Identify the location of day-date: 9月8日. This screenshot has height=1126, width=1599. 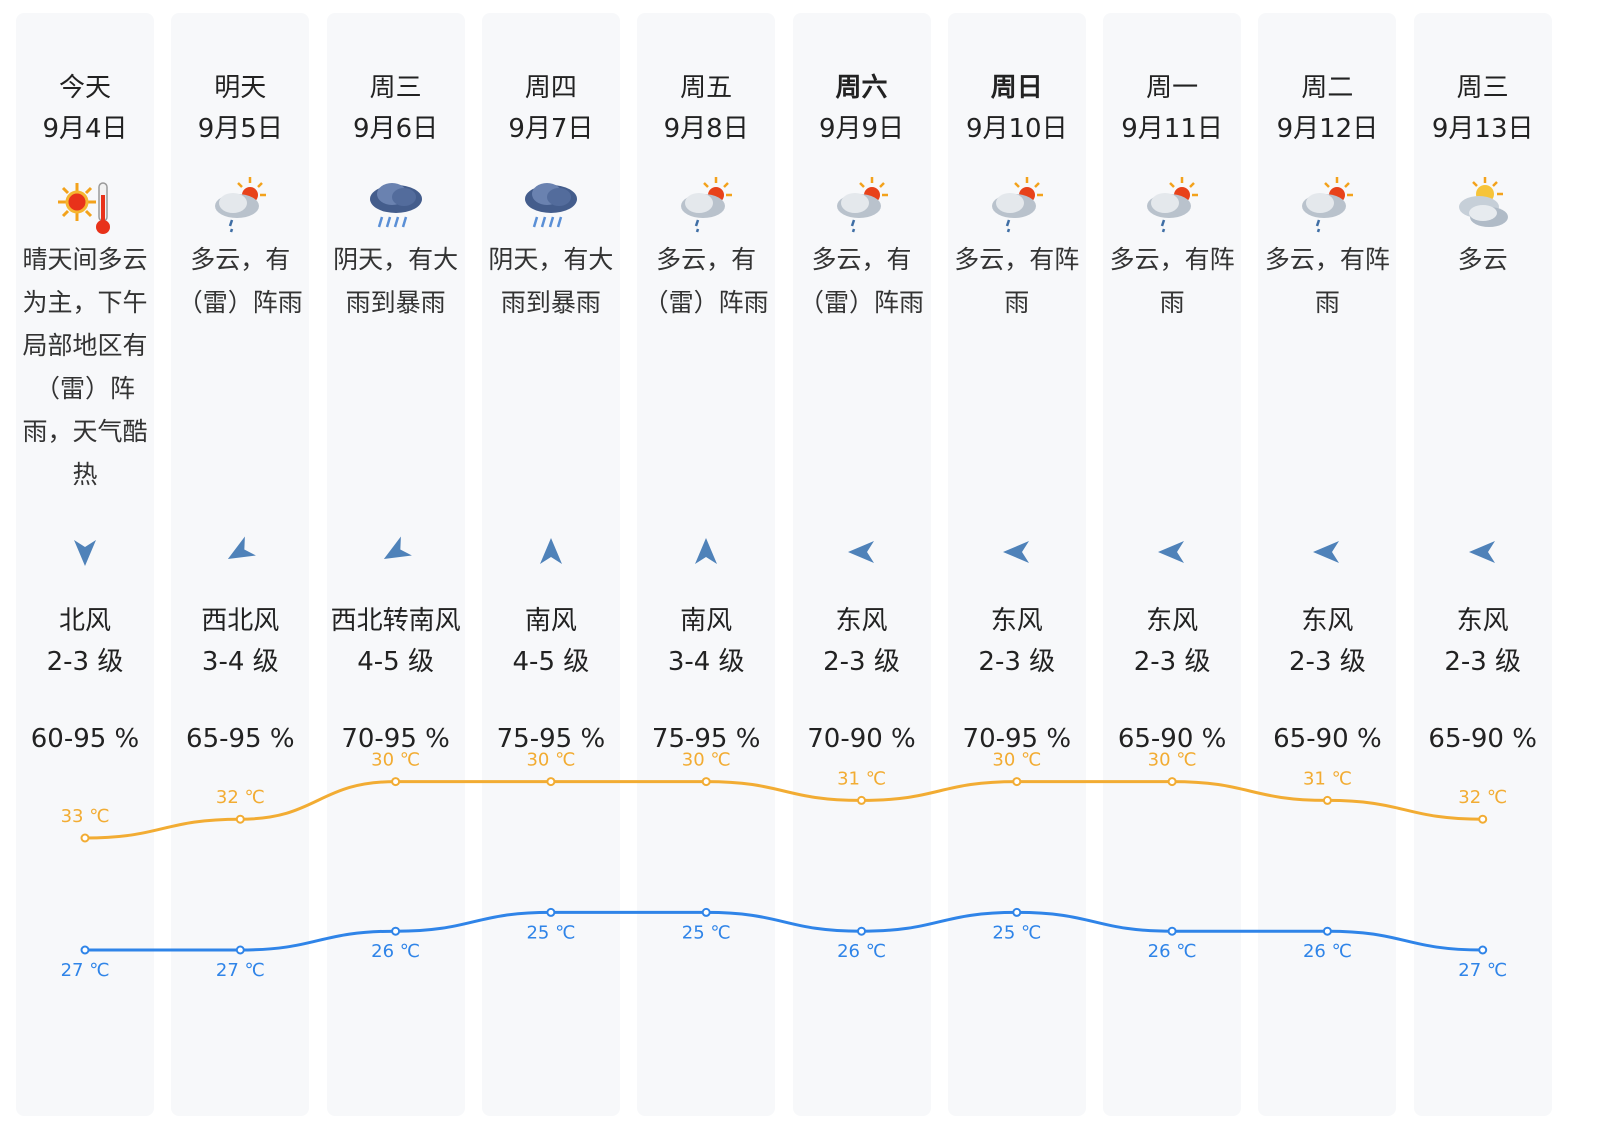
(706, 129).